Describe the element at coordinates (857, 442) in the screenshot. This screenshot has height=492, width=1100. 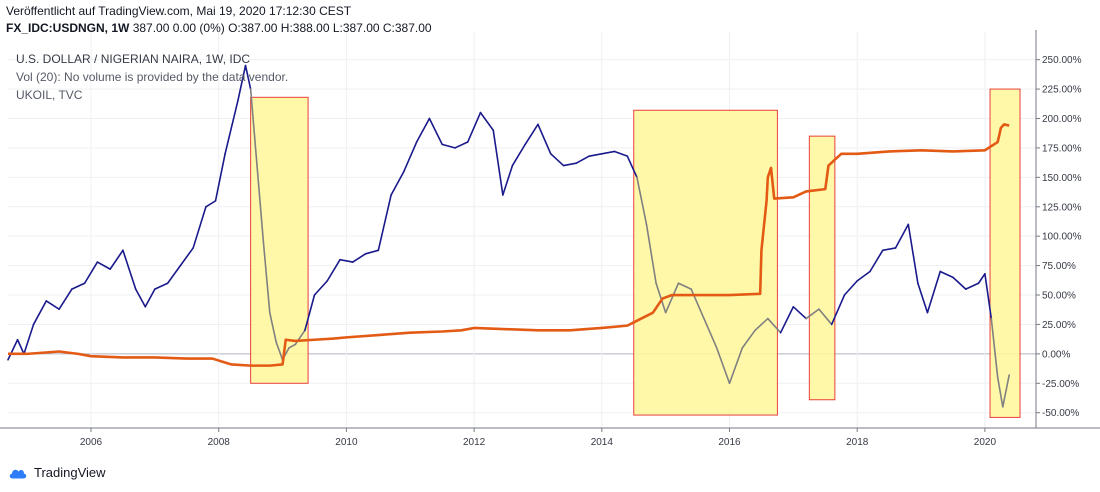
I see `x-tick-label: 2018` at that location.